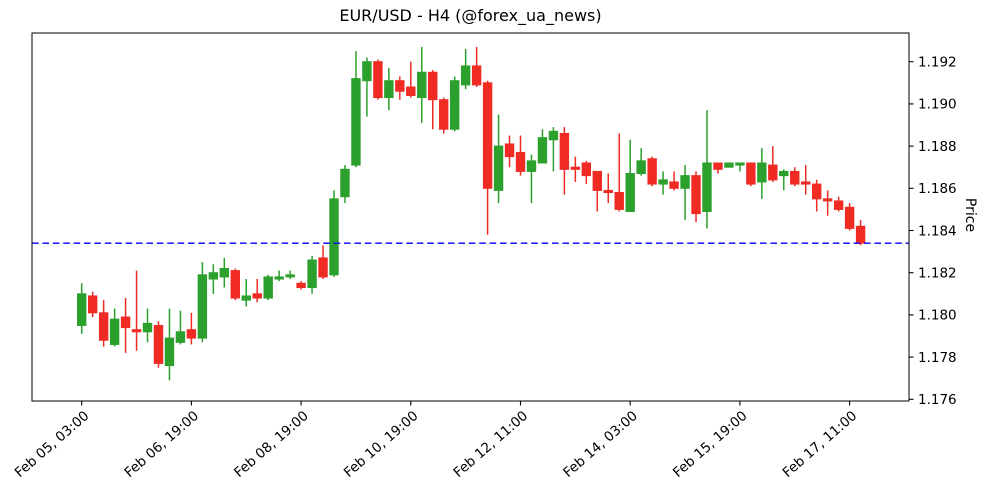 This screenshot has height=500, width=1000. Describe the element at coordinates (271, 444) in the screenshot. I see `x-tick-label: Feb 08, 19:00` at that location.